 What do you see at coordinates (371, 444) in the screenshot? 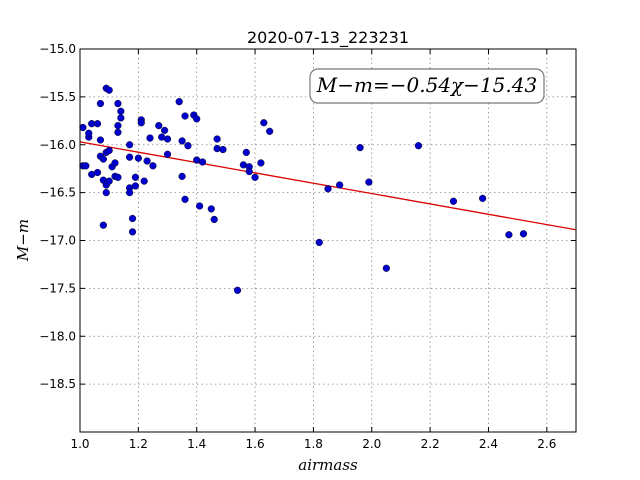
I see `x-tick-label: 2.0` at bounding box center [371, 444].